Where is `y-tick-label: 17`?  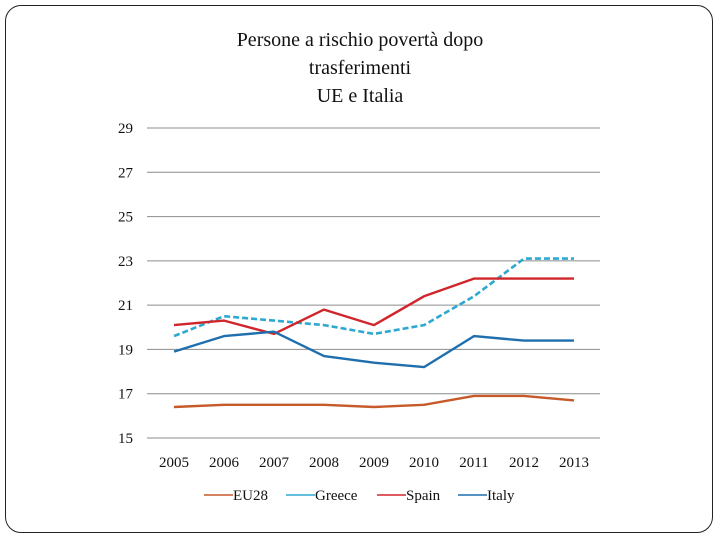 y-tick-label: 17 is located at coordinates (126, 395).